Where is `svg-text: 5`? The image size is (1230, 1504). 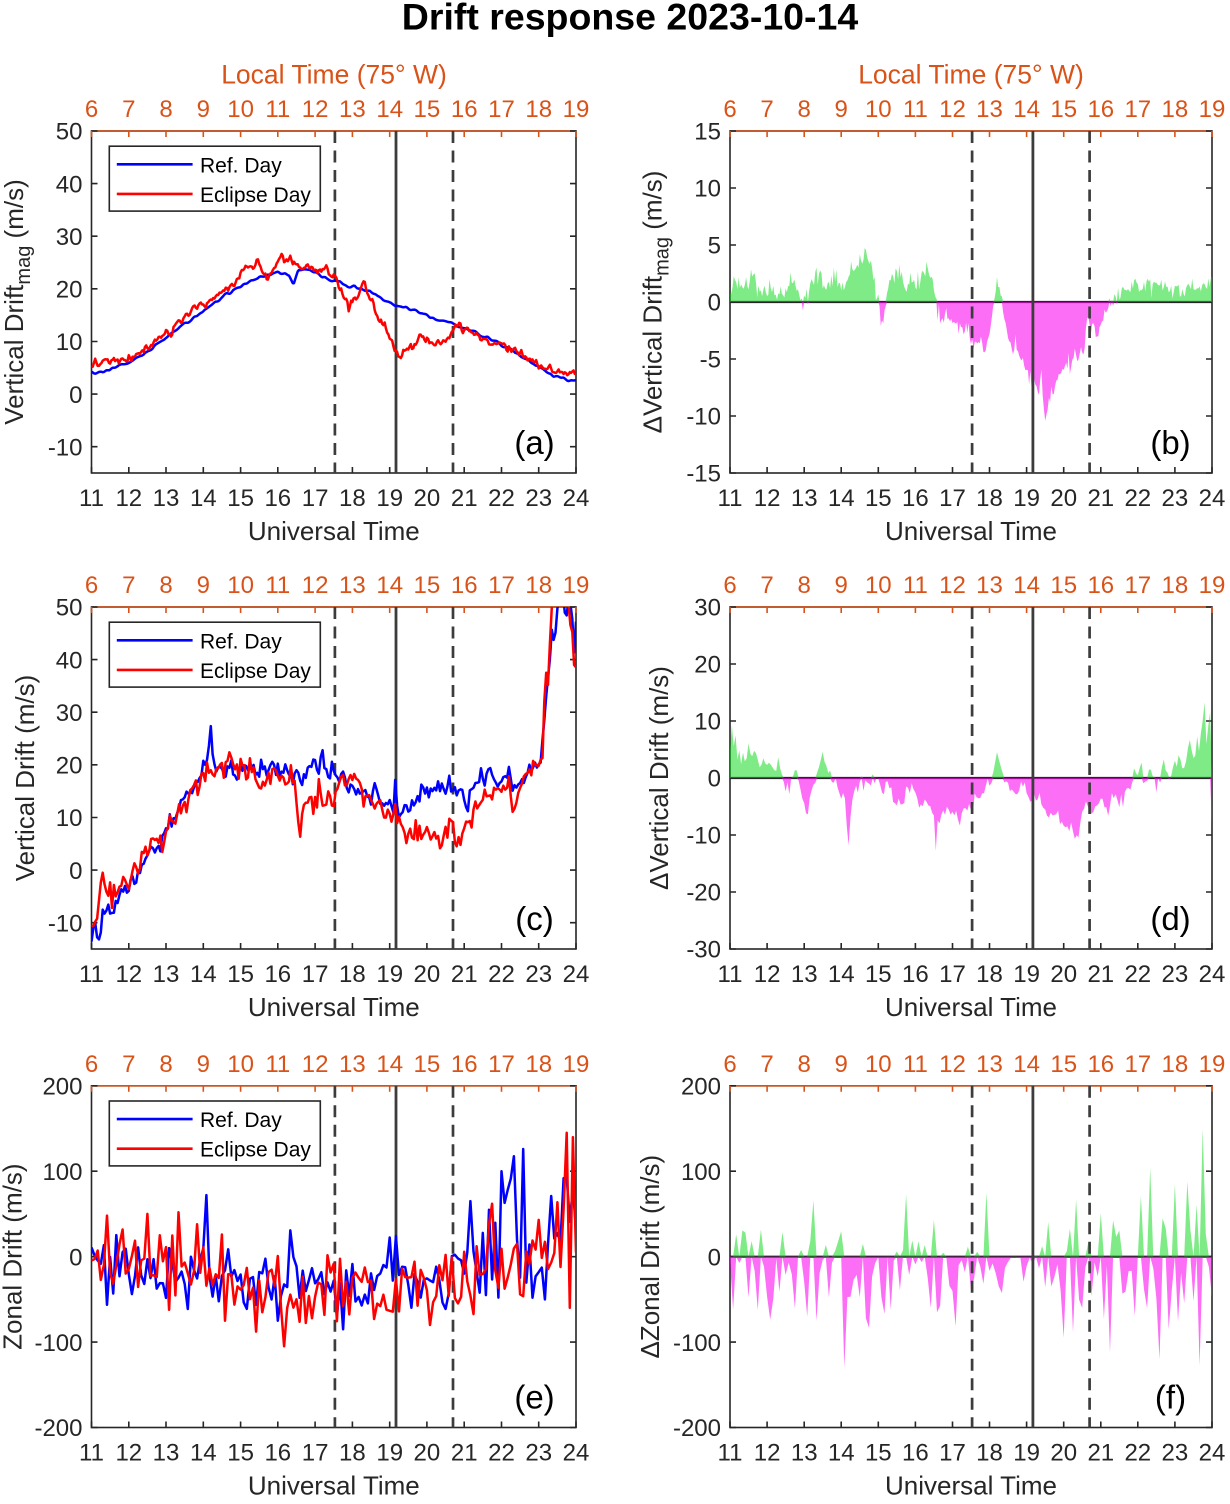 svg-text: 5 is located at coordinates (714, 246).